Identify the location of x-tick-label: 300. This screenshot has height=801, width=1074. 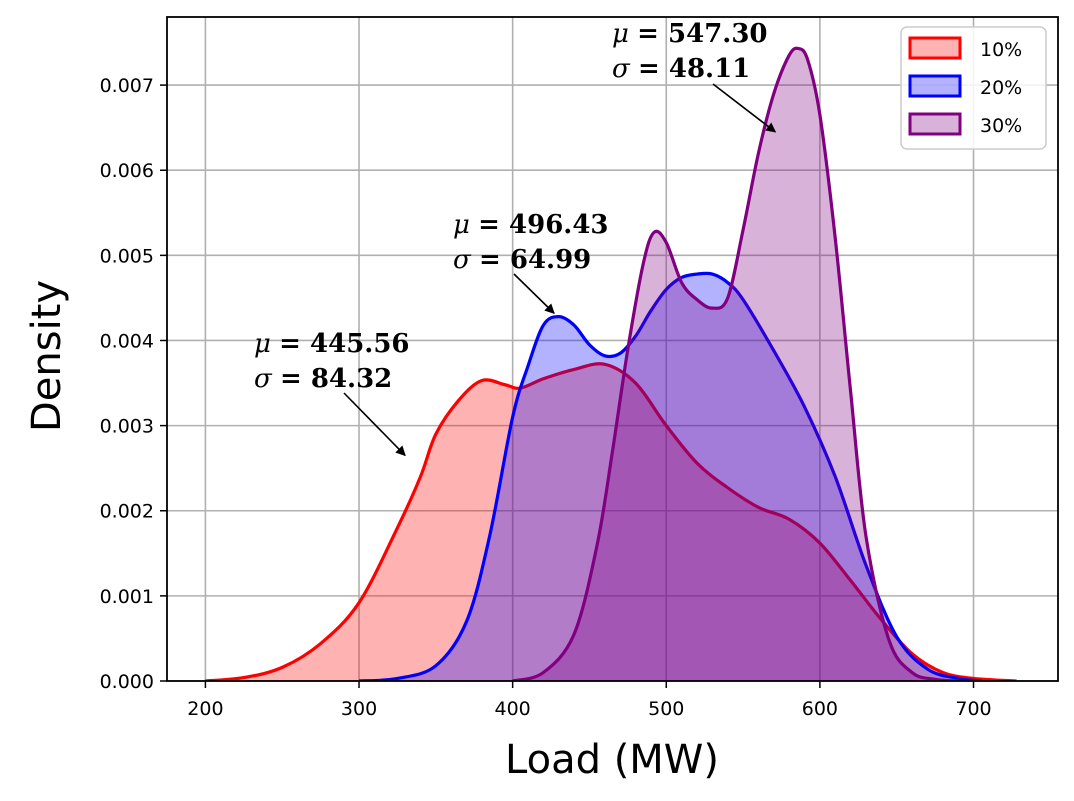
(359, 709).